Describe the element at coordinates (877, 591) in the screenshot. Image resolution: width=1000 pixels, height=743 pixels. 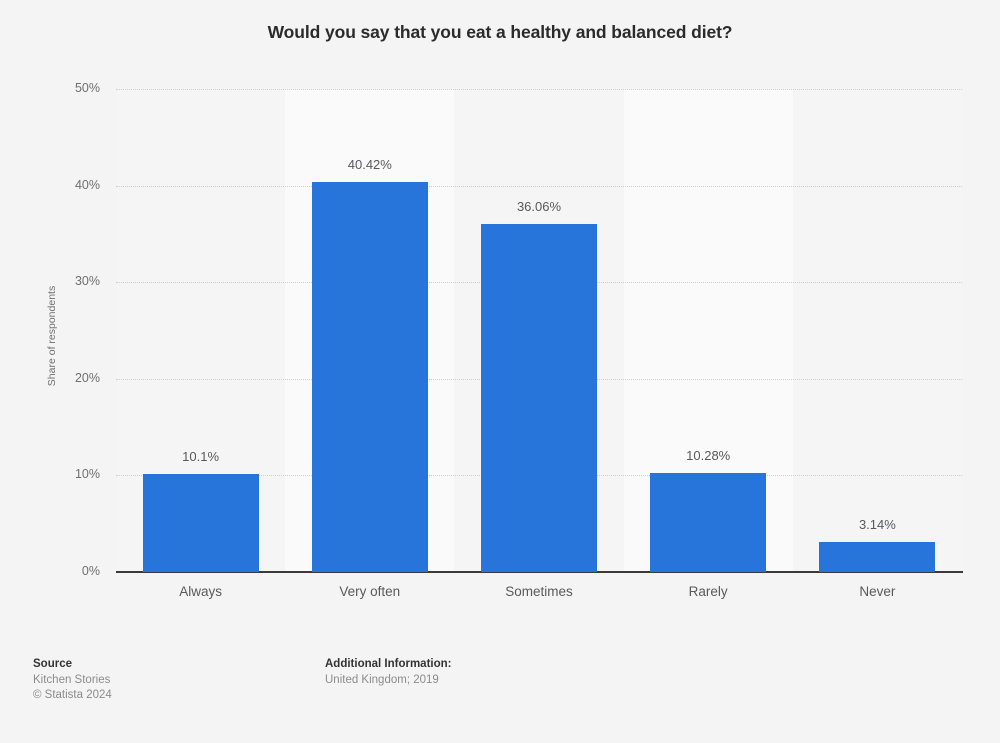
I see `x-axis-tick-label: Never` at that location.